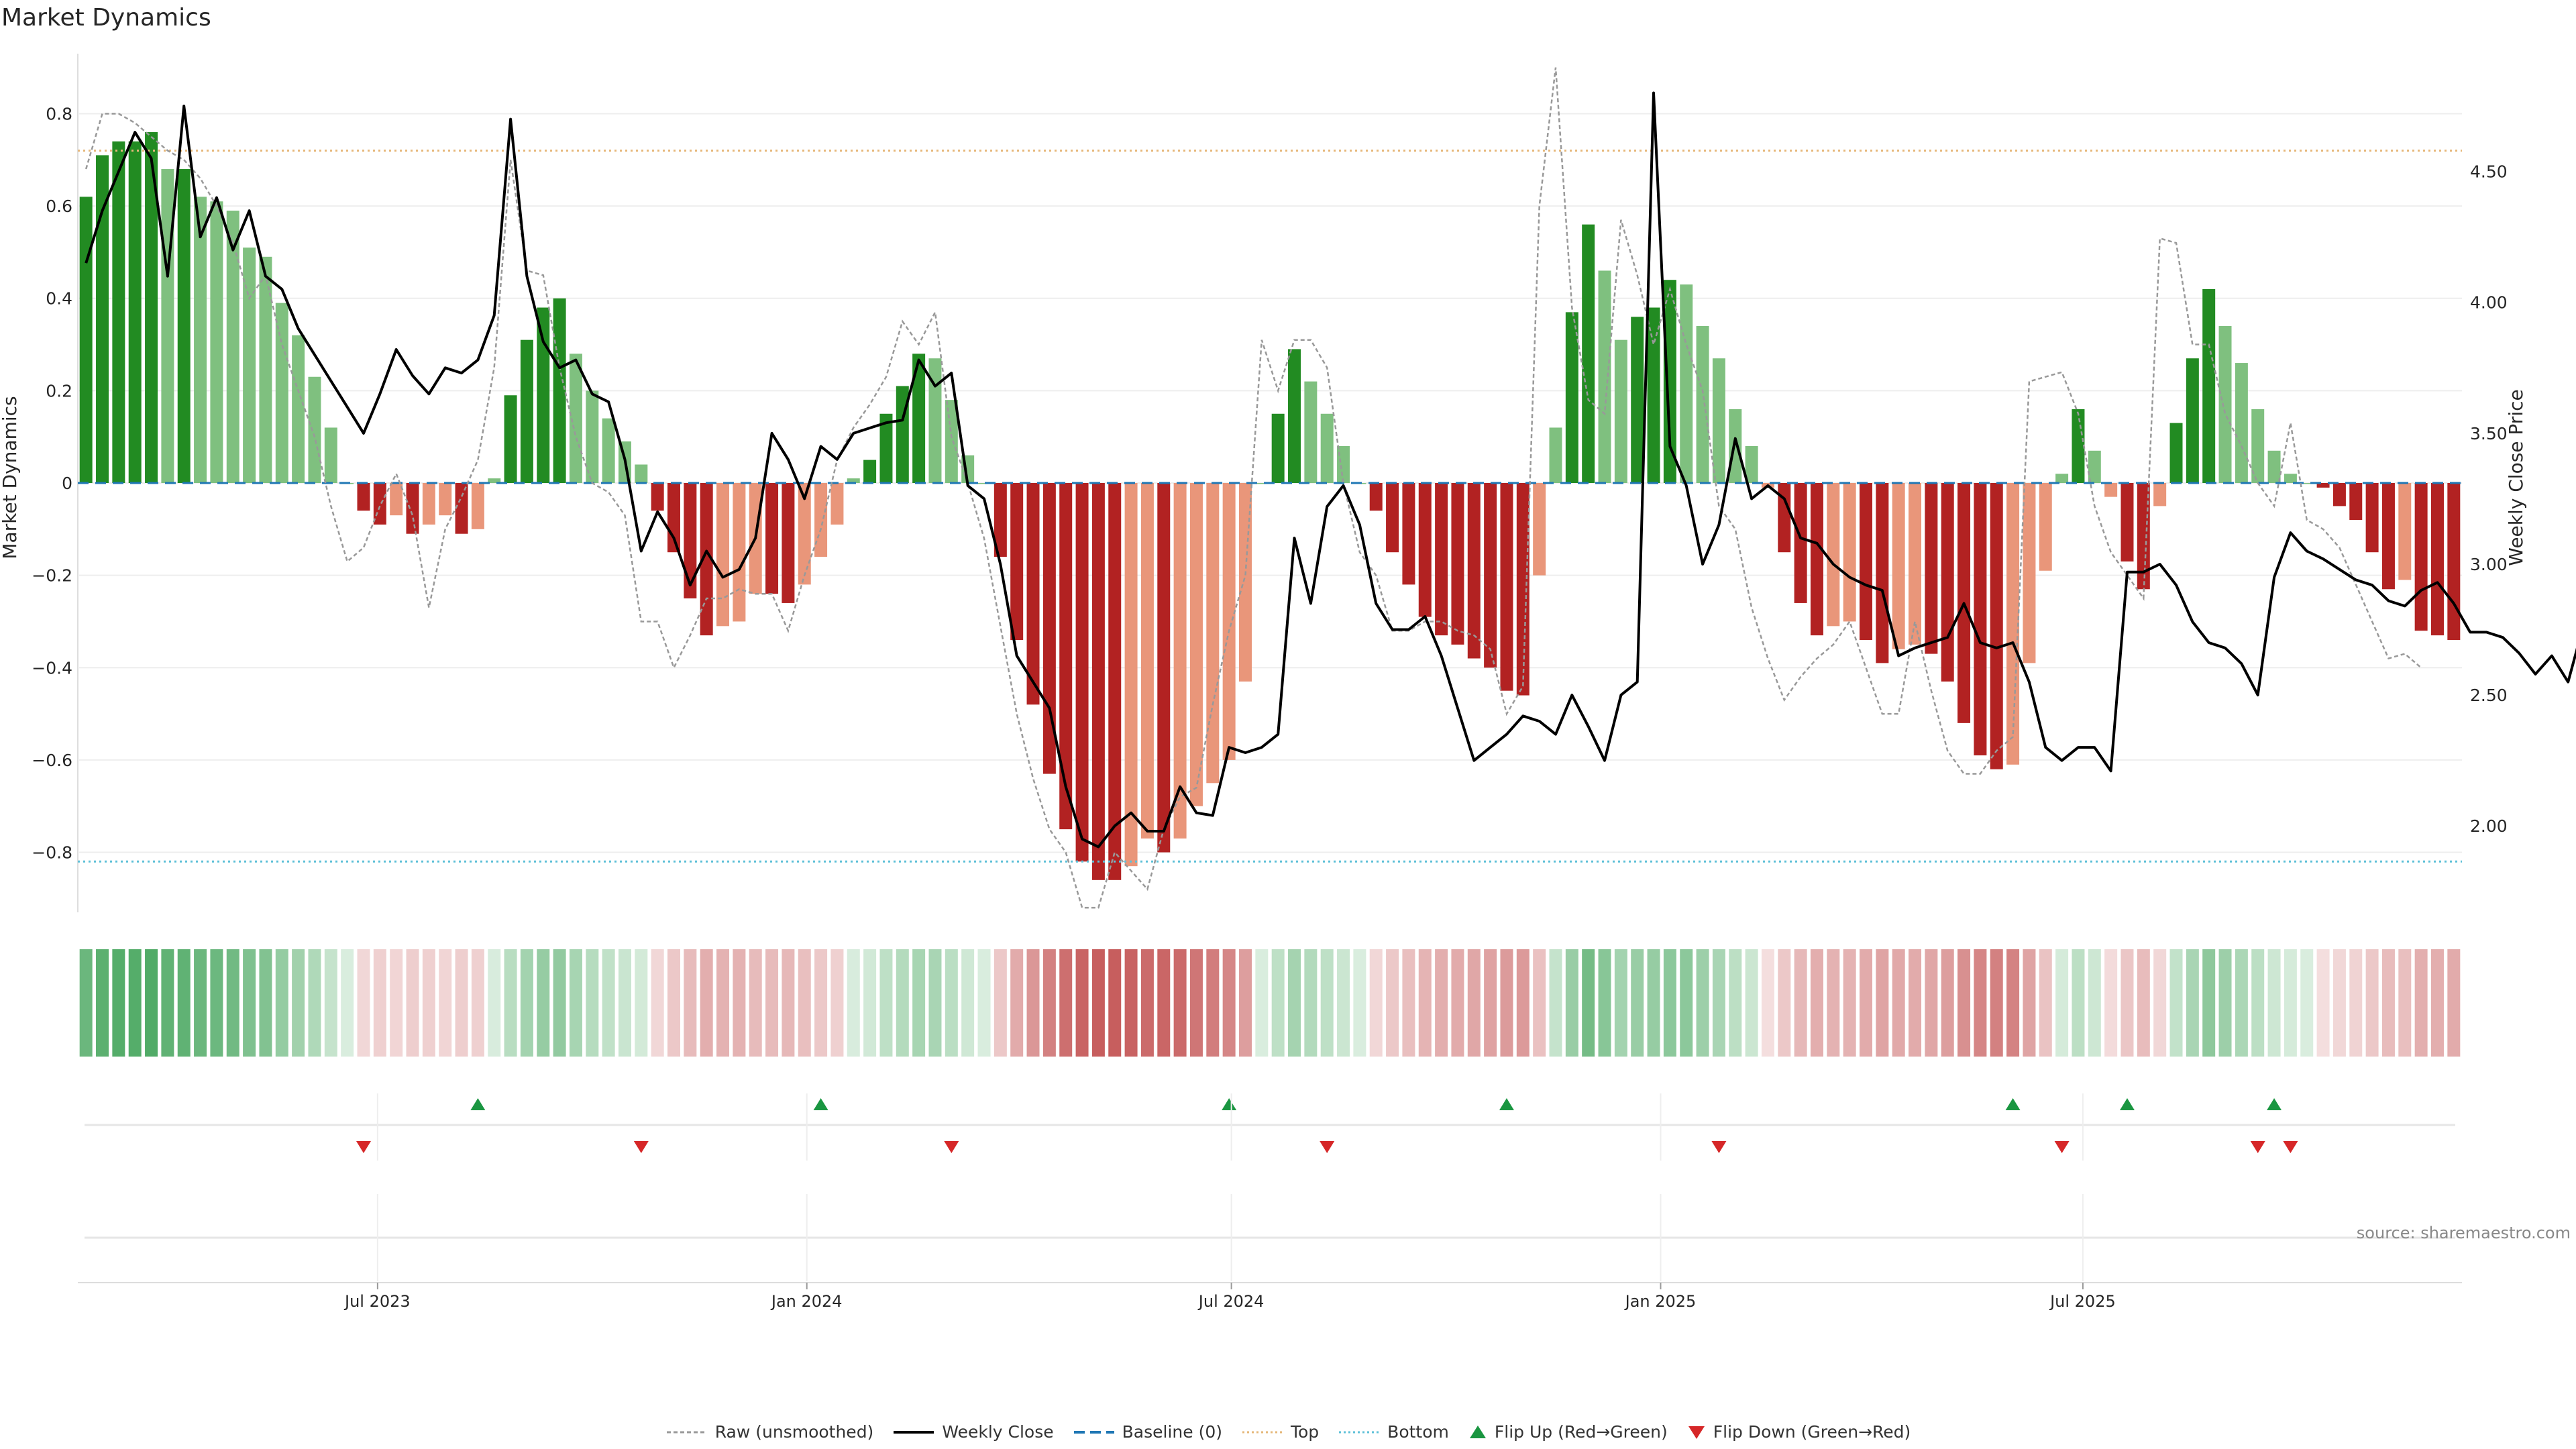 This screenshot has height=1449, width=2576. What do you see at coordinates (1696, 1432) in the screenshot?
I see `flip-down-icon` at bounding box center [1696, 1432].